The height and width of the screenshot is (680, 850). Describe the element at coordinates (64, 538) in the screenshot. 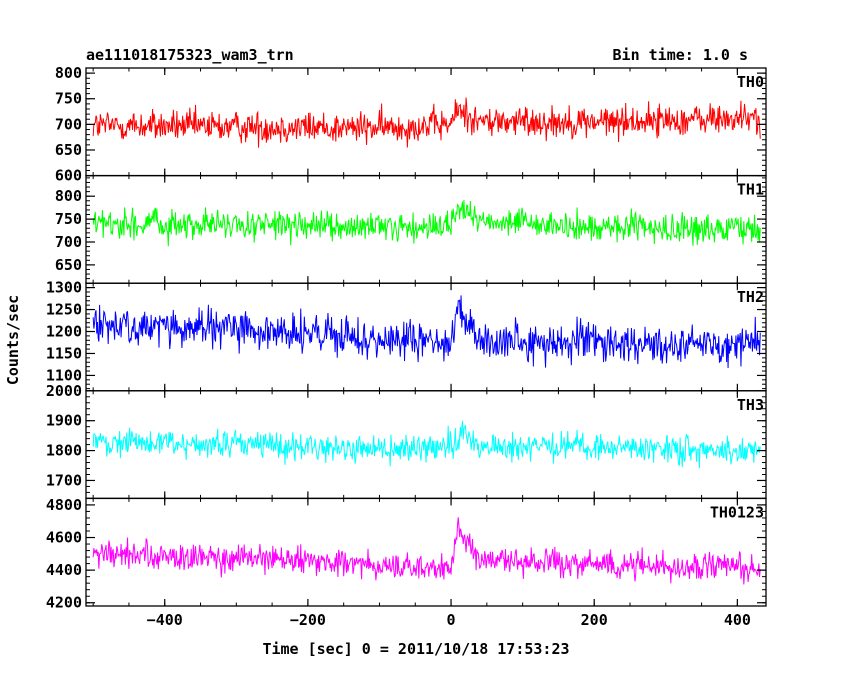

I see `y-tick-label: 4600` at that location.